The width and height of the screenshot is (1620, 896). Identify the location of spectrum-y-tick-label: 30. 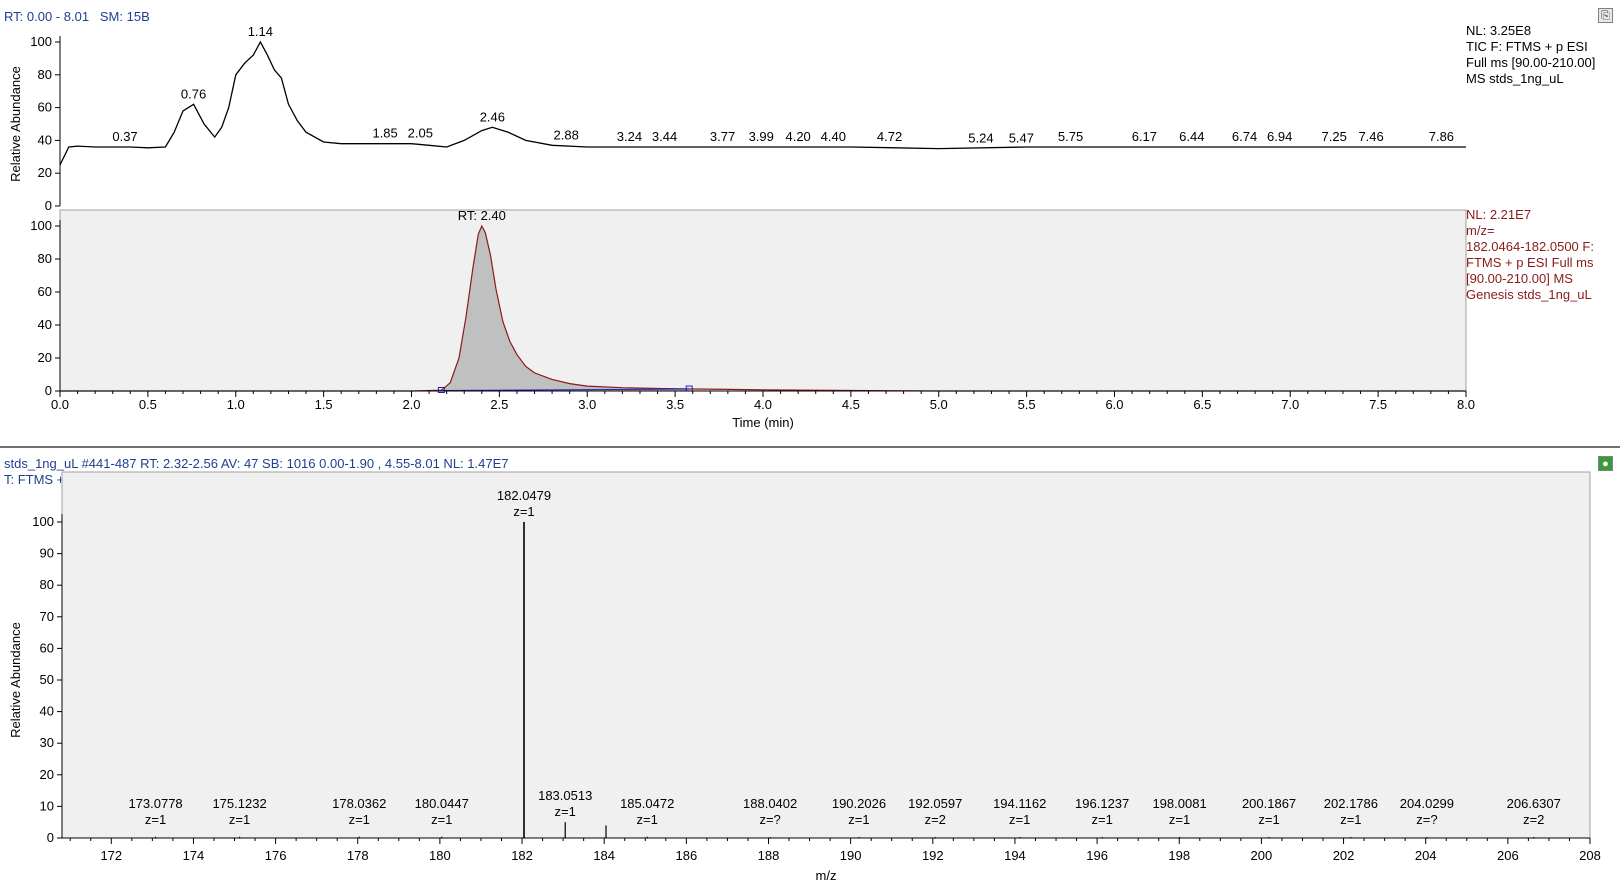
(47, 742).